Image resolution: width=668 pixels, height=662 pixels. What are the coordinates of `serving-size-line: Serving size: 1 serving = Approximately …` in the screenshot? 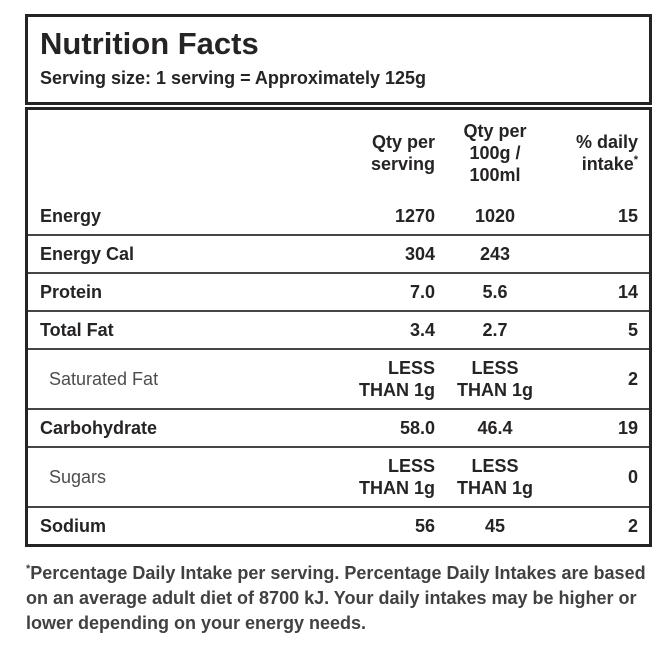 It's located at (233, 78).